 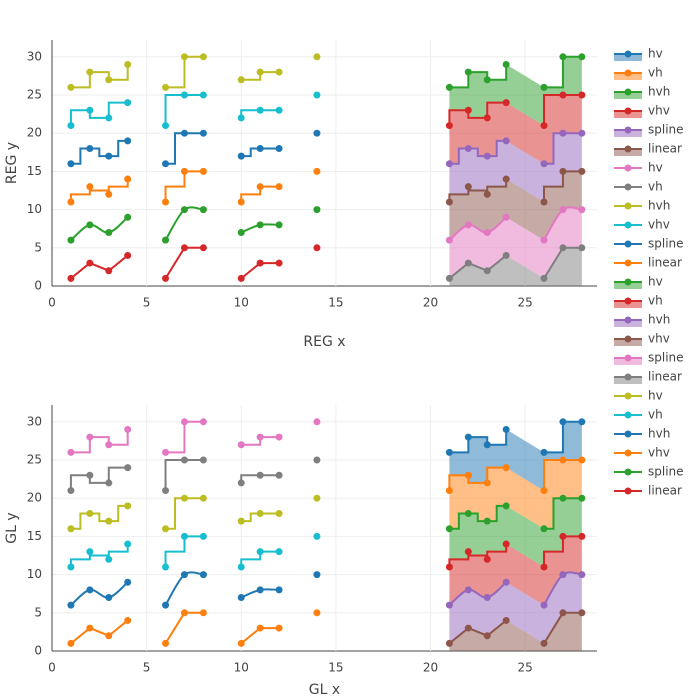 I want to click on y-tick-label: 25, so click(x=34, y=460).